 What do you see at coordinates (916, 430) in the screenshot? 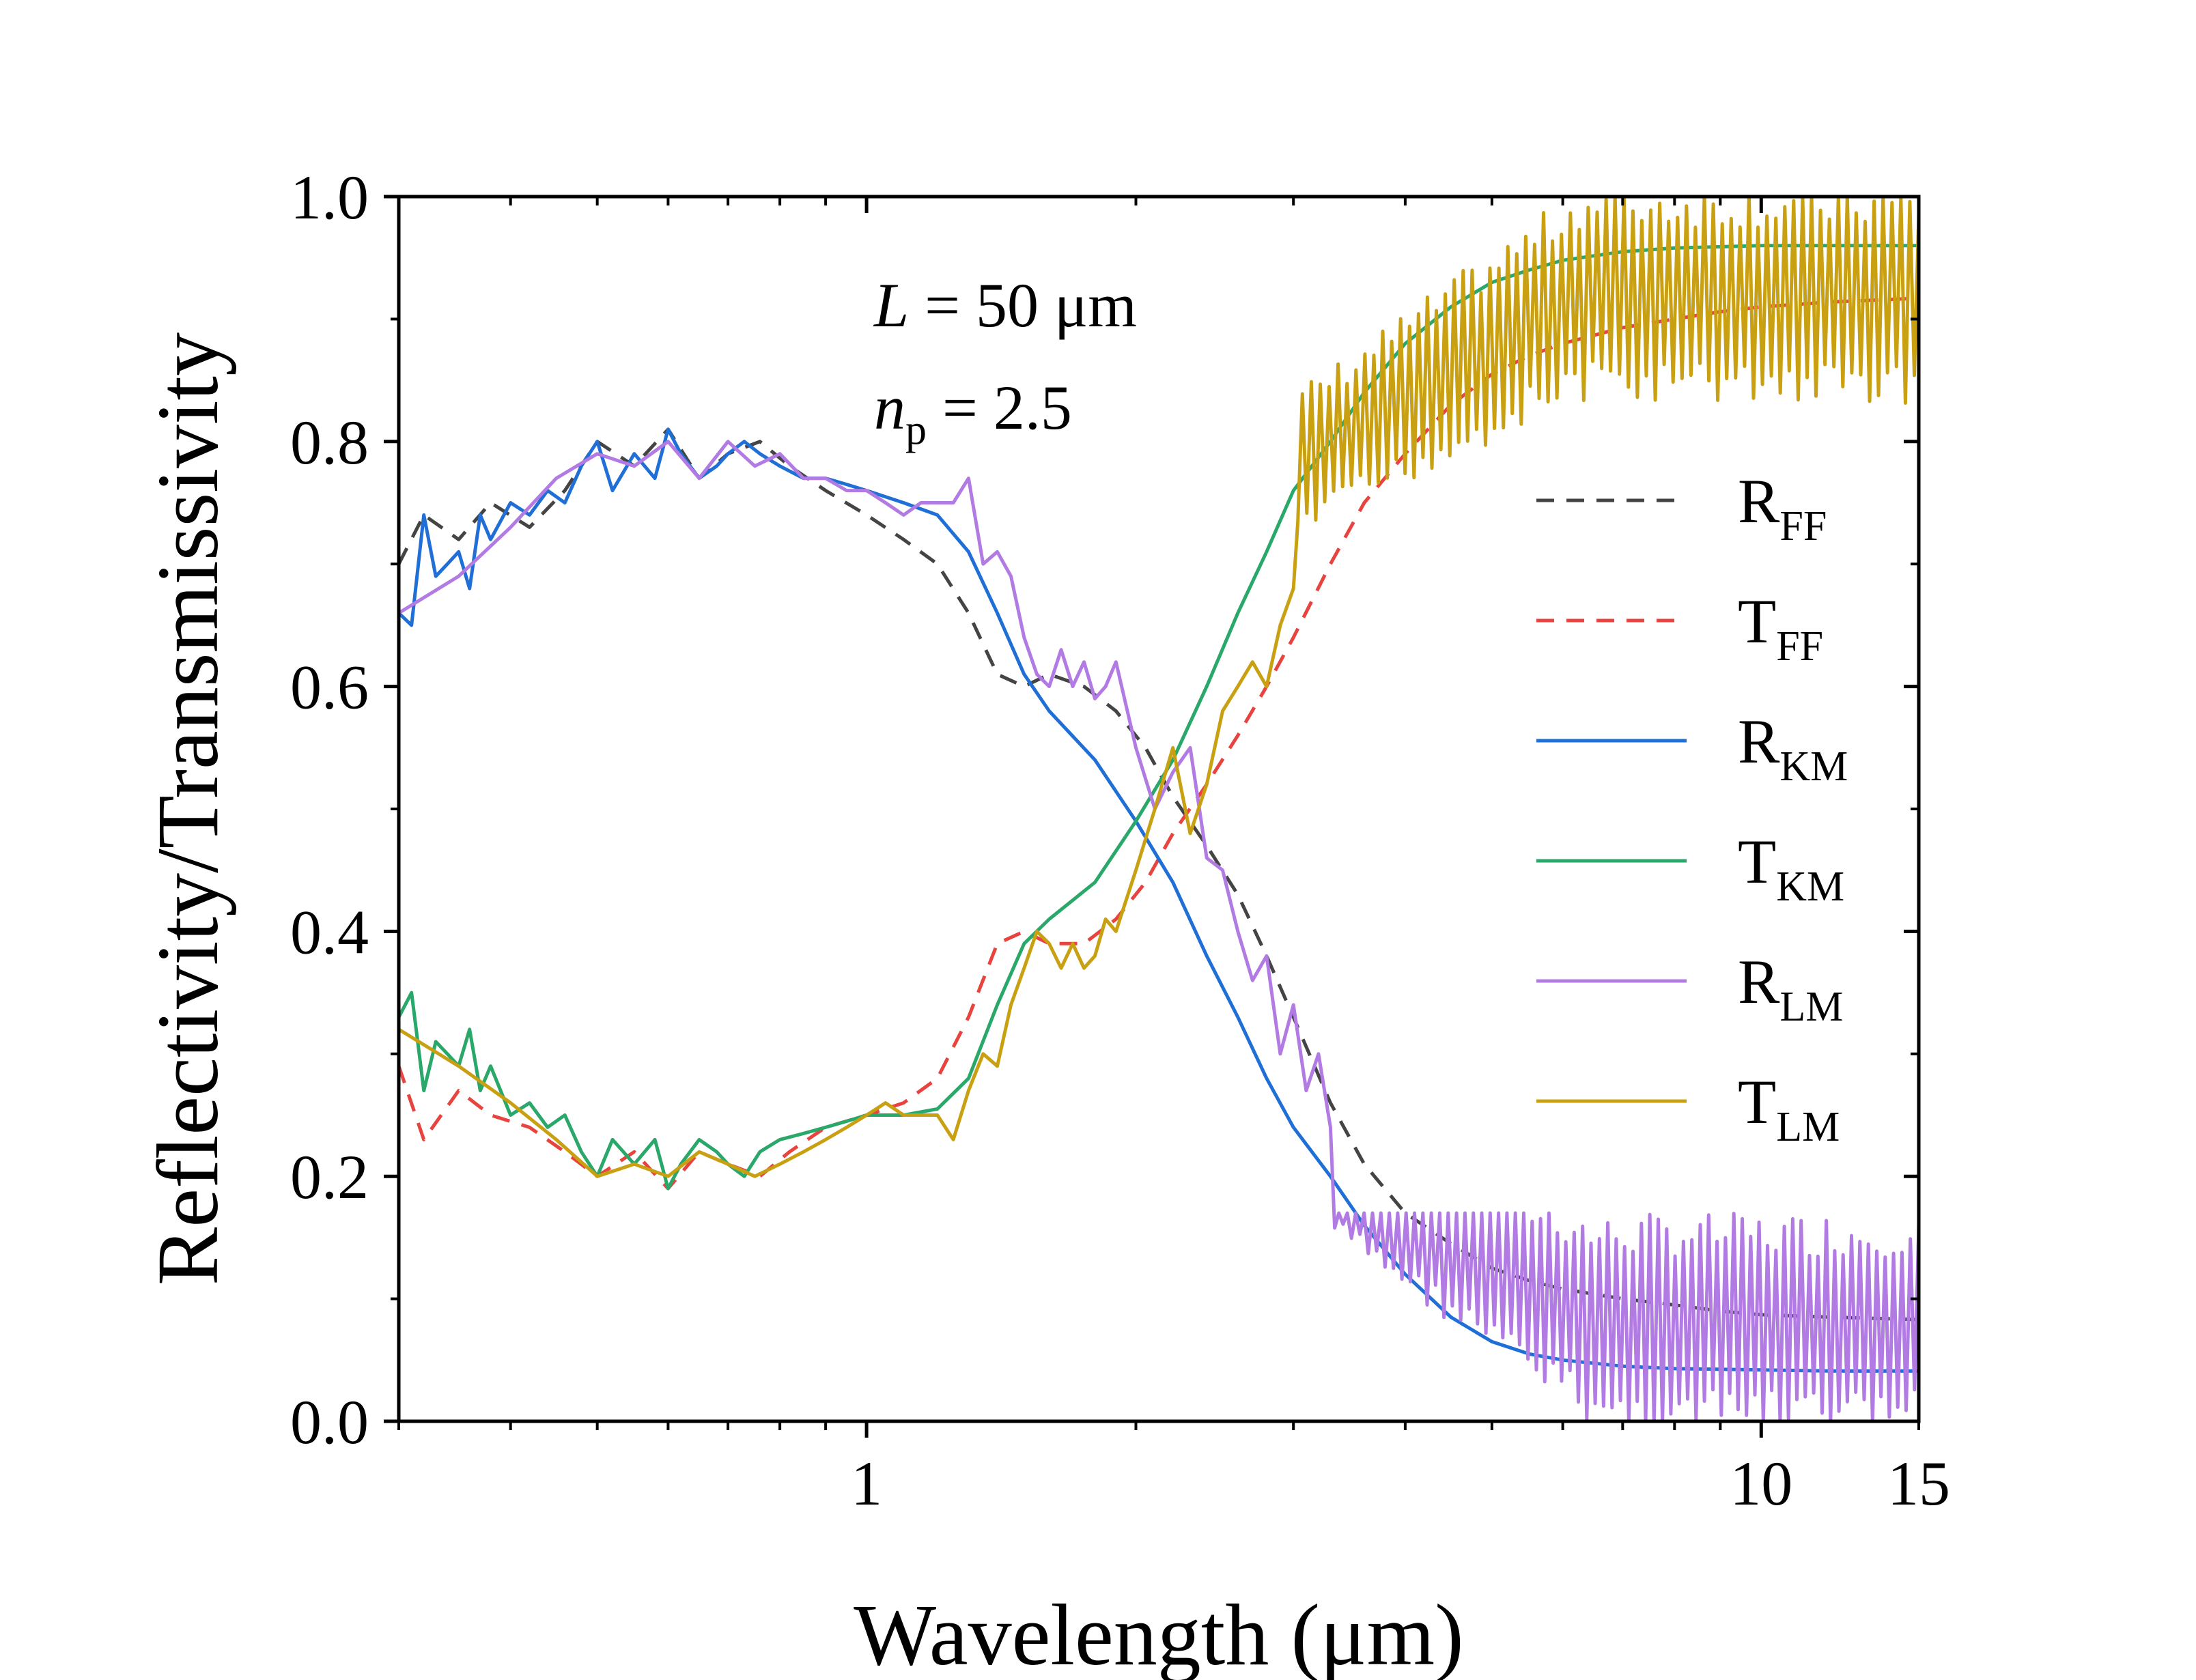
I see `annotation-index-sub: p` at bounding box center [916, 430].